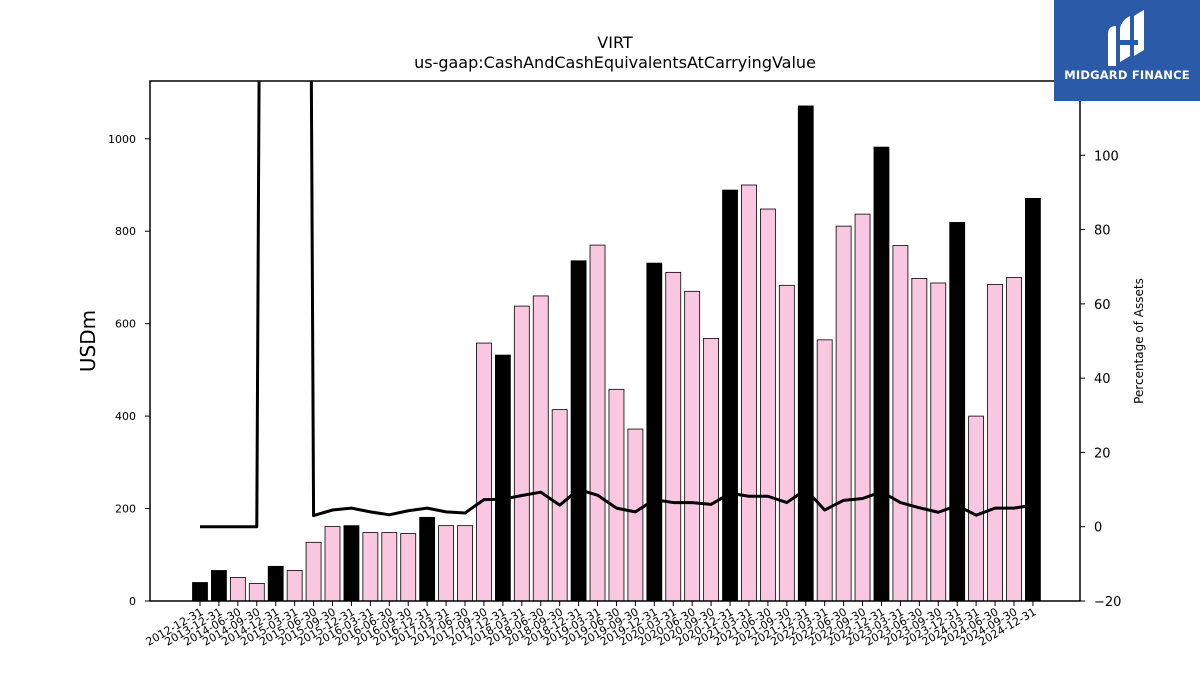 The image size is (1200, 675). Describe the element at coordinates (1126, 38) in the screenshot. I see `midgard-logo-icon` at that location.